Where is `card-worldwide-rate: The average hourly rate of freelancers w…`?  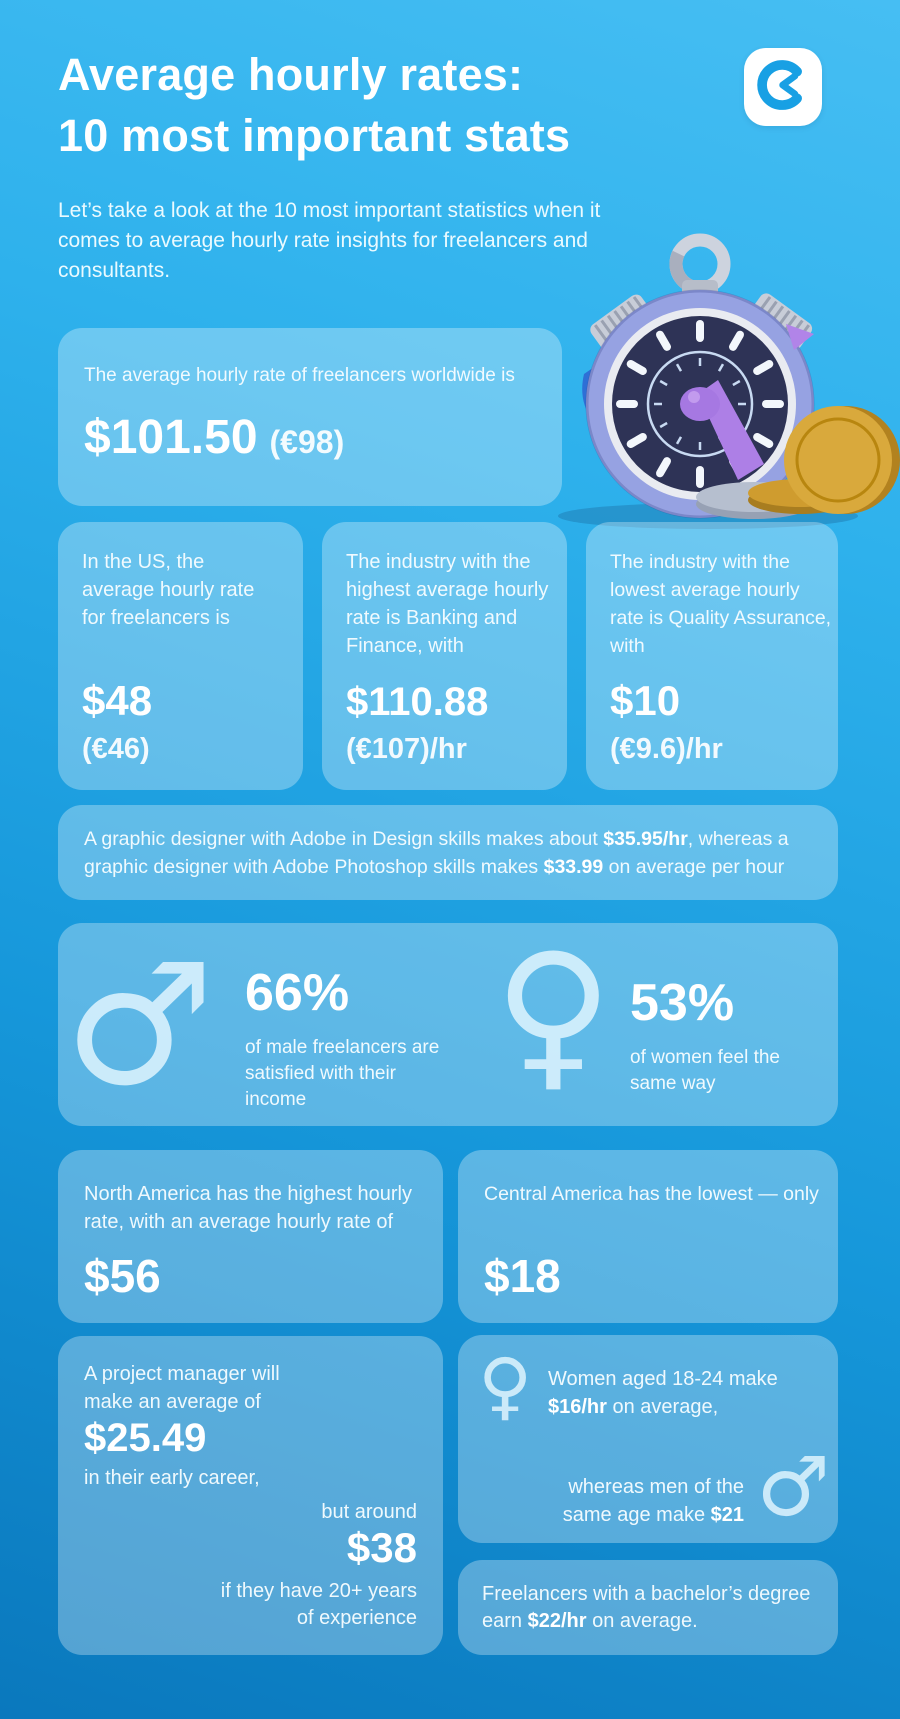
card-worldwide-rate: The average hourly rate of freelancers w… is located at coordinates (310, 417).